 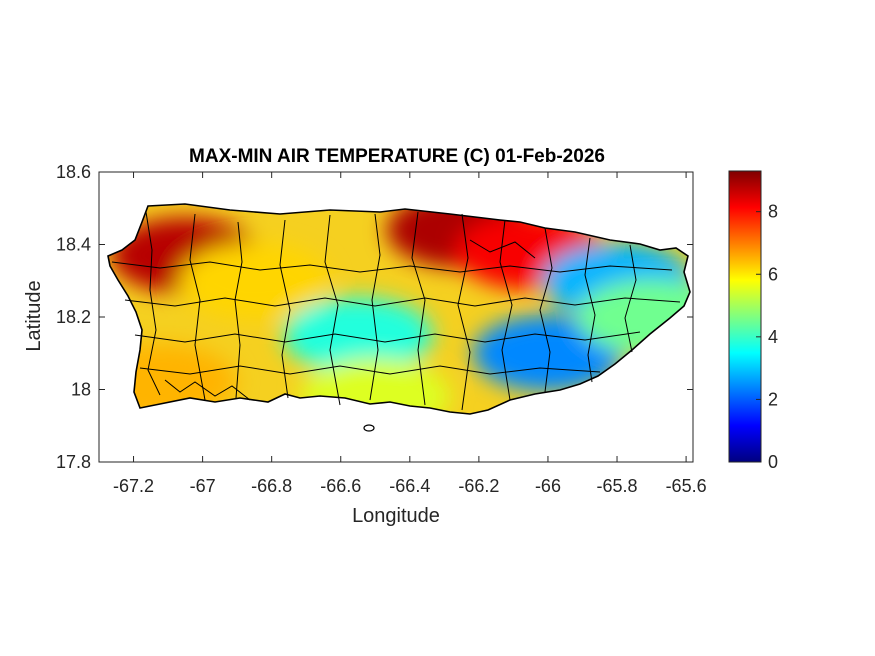 I want to click on x-tick-label: -66.6, so click(x=340, y=486).